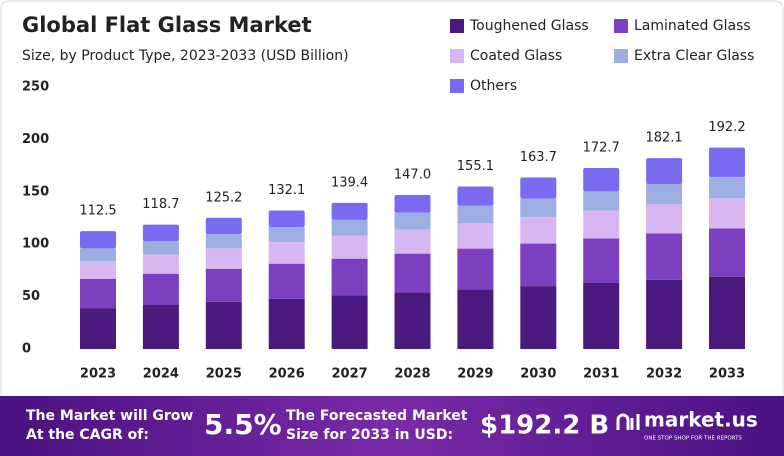  I want to click on footer-value: 5.5%, so click(243, 424).